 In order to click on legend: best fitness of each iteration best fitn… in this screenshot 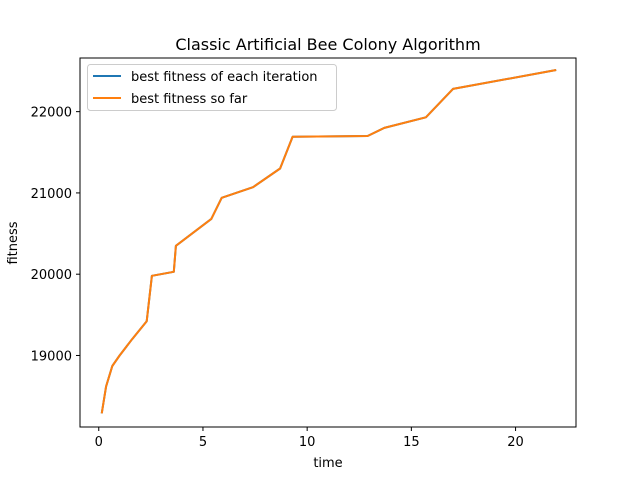, I will do `click(212, 87)`.